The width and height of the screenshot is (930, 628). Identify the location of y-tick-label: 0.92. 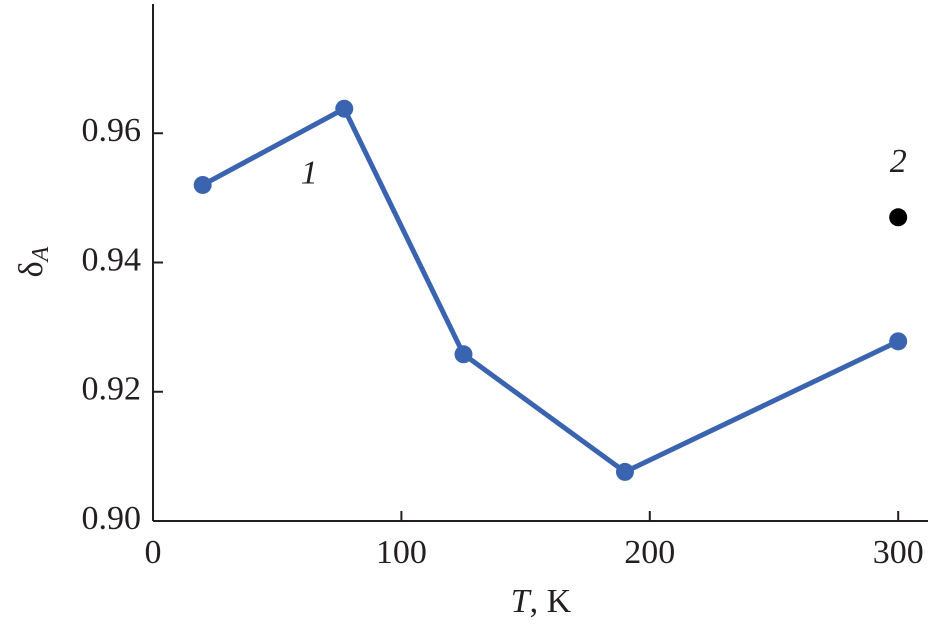
(112, 389).